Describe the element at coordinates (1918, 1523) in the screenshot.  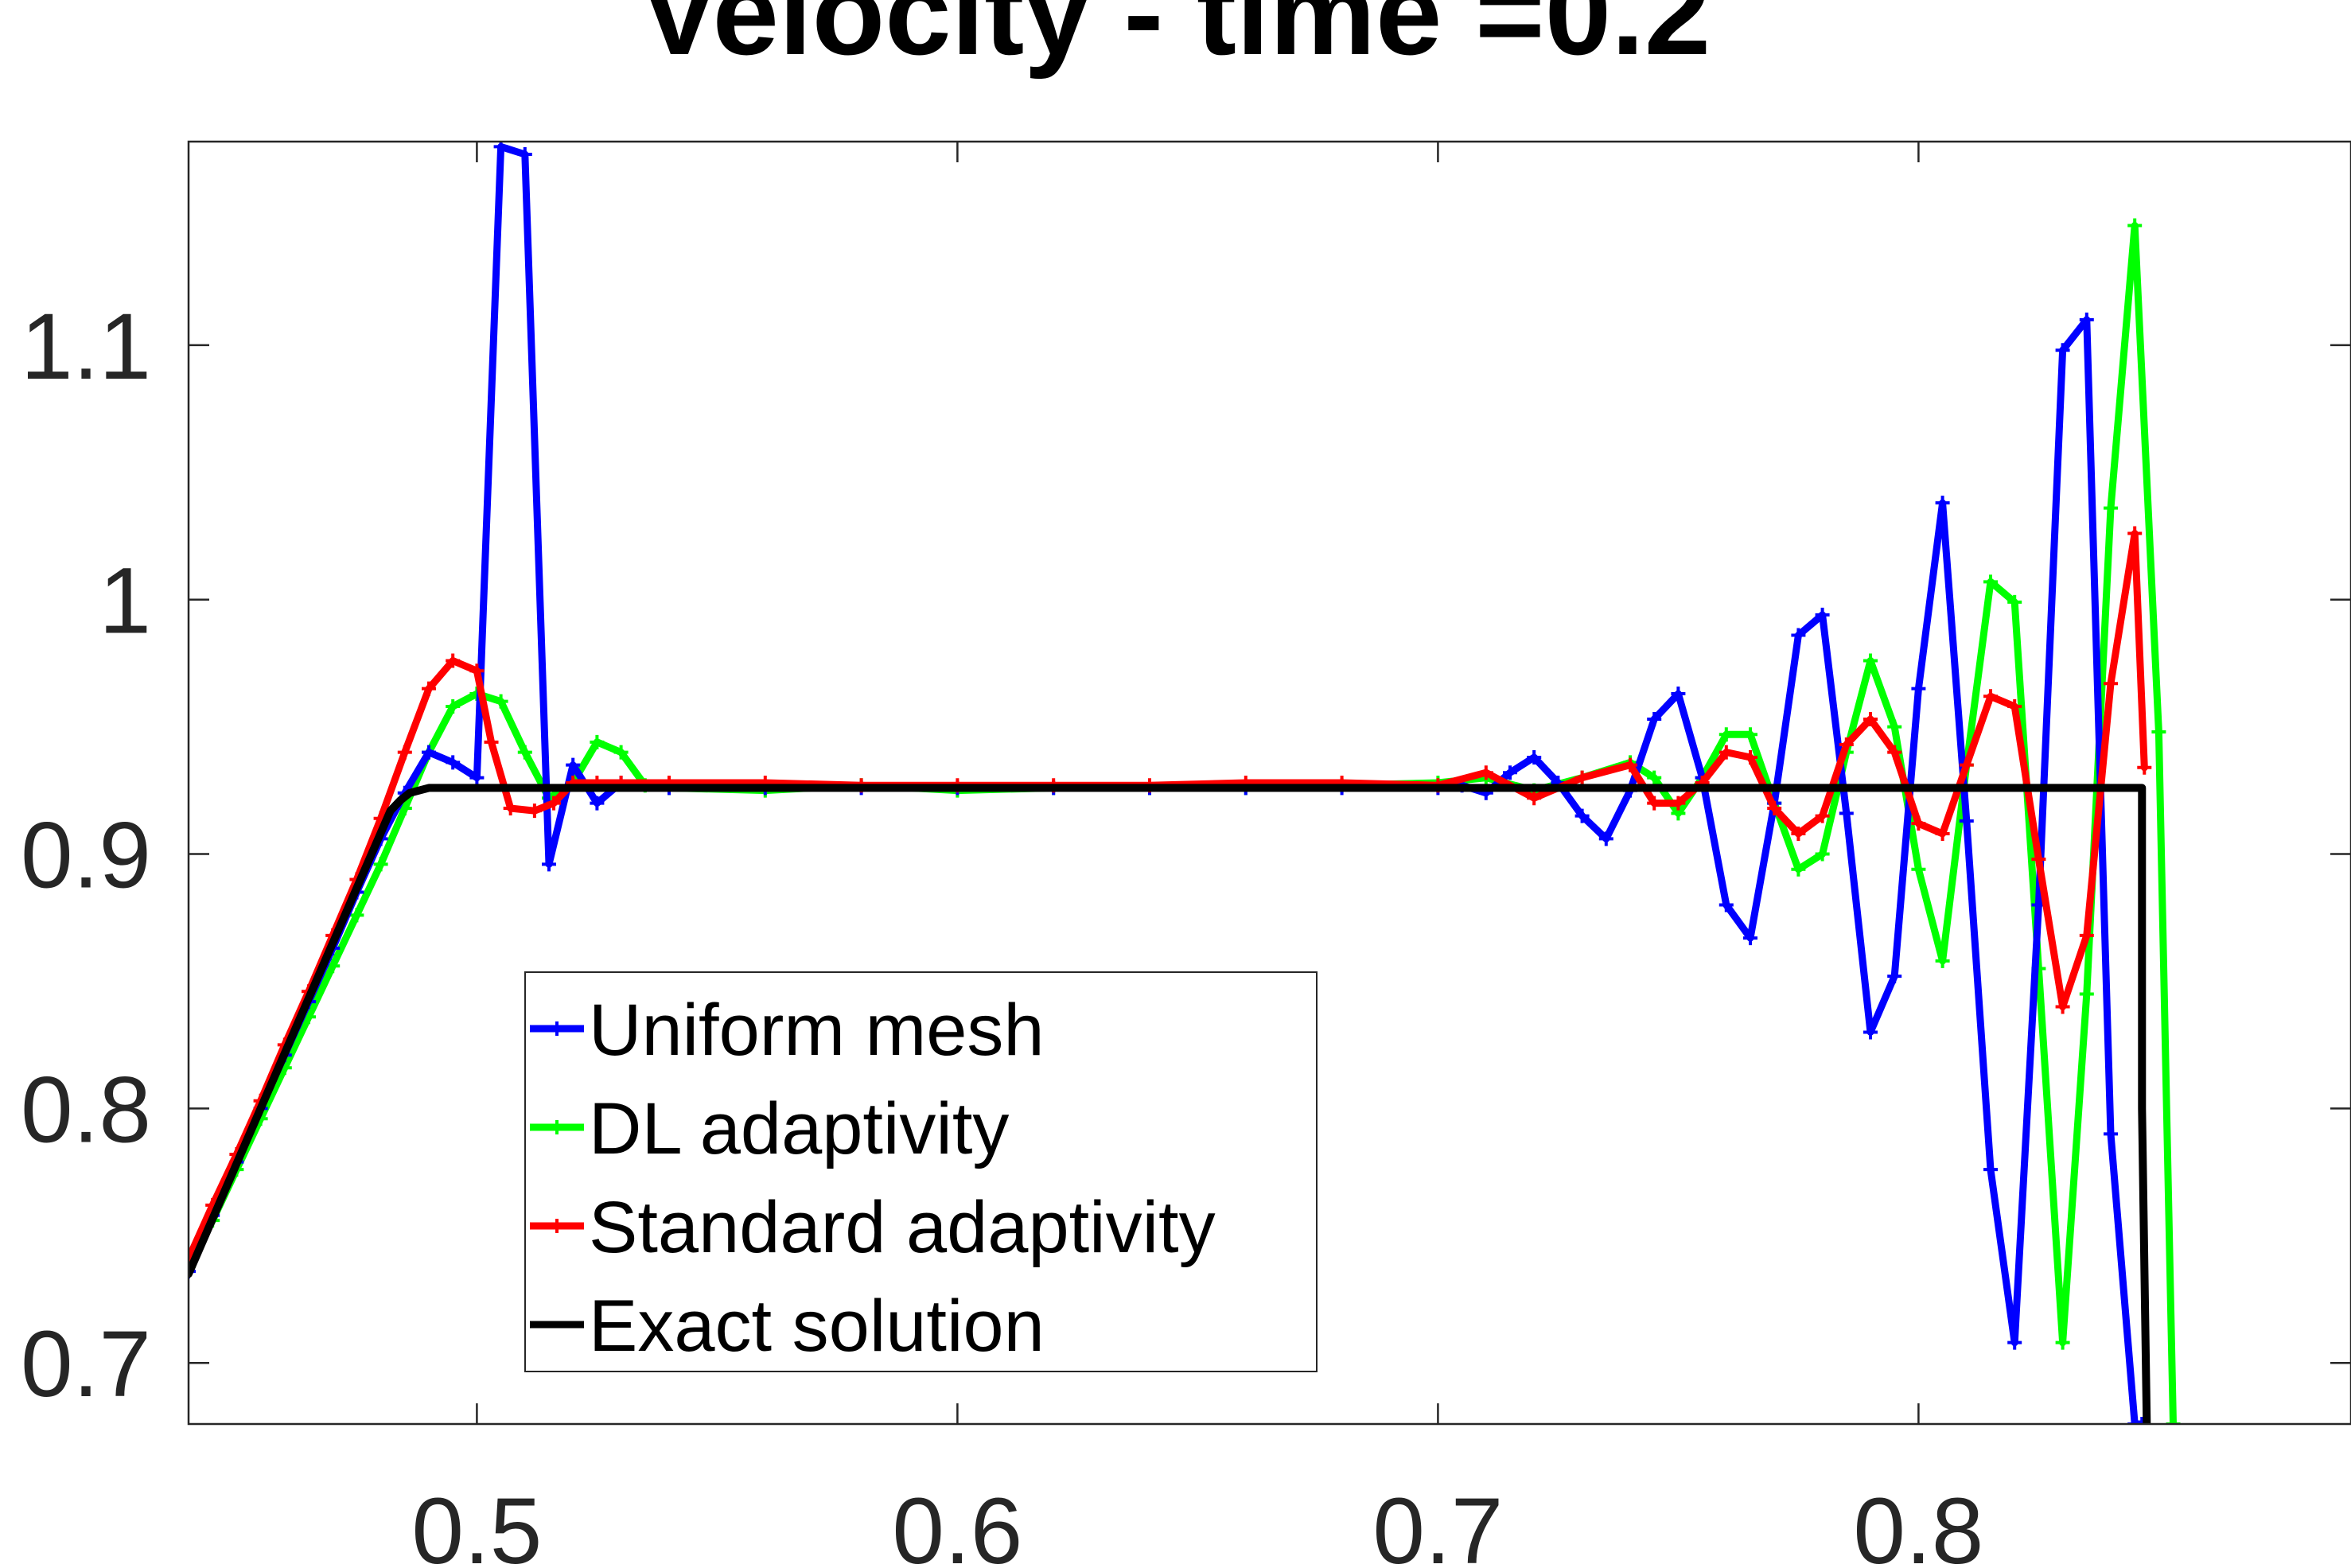
I see `x-tick-label: 0.8` at that location.